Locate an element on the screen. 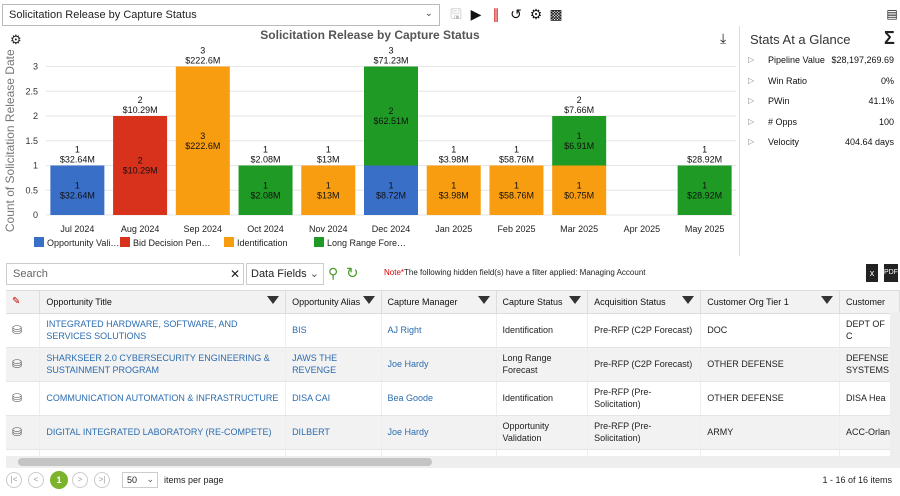  export-icon: ▩ is located at coordinates (556, 14).